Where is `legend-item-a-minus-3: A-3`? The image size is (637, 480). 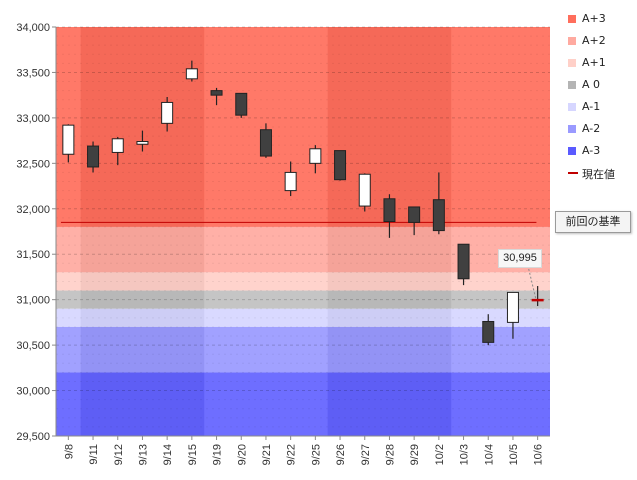 legend-item-a-minus-3: A-3 is located at coordinates (601, 151).